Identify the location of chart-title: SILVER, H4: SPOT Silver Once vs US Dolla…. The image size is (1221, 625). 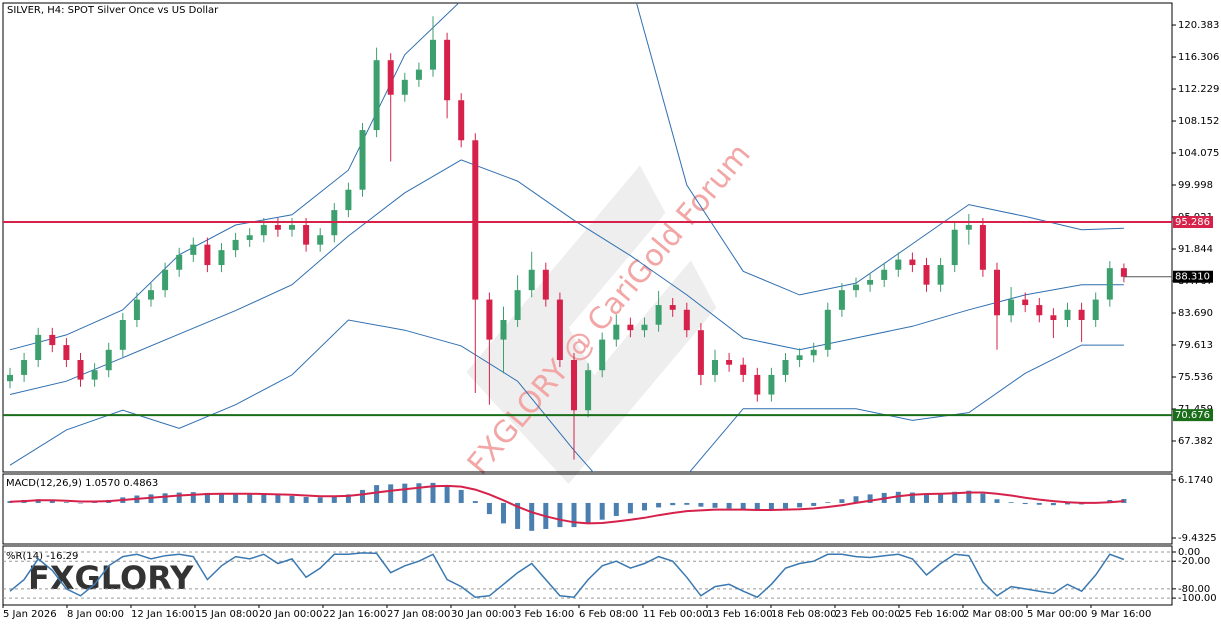
(113, 10).